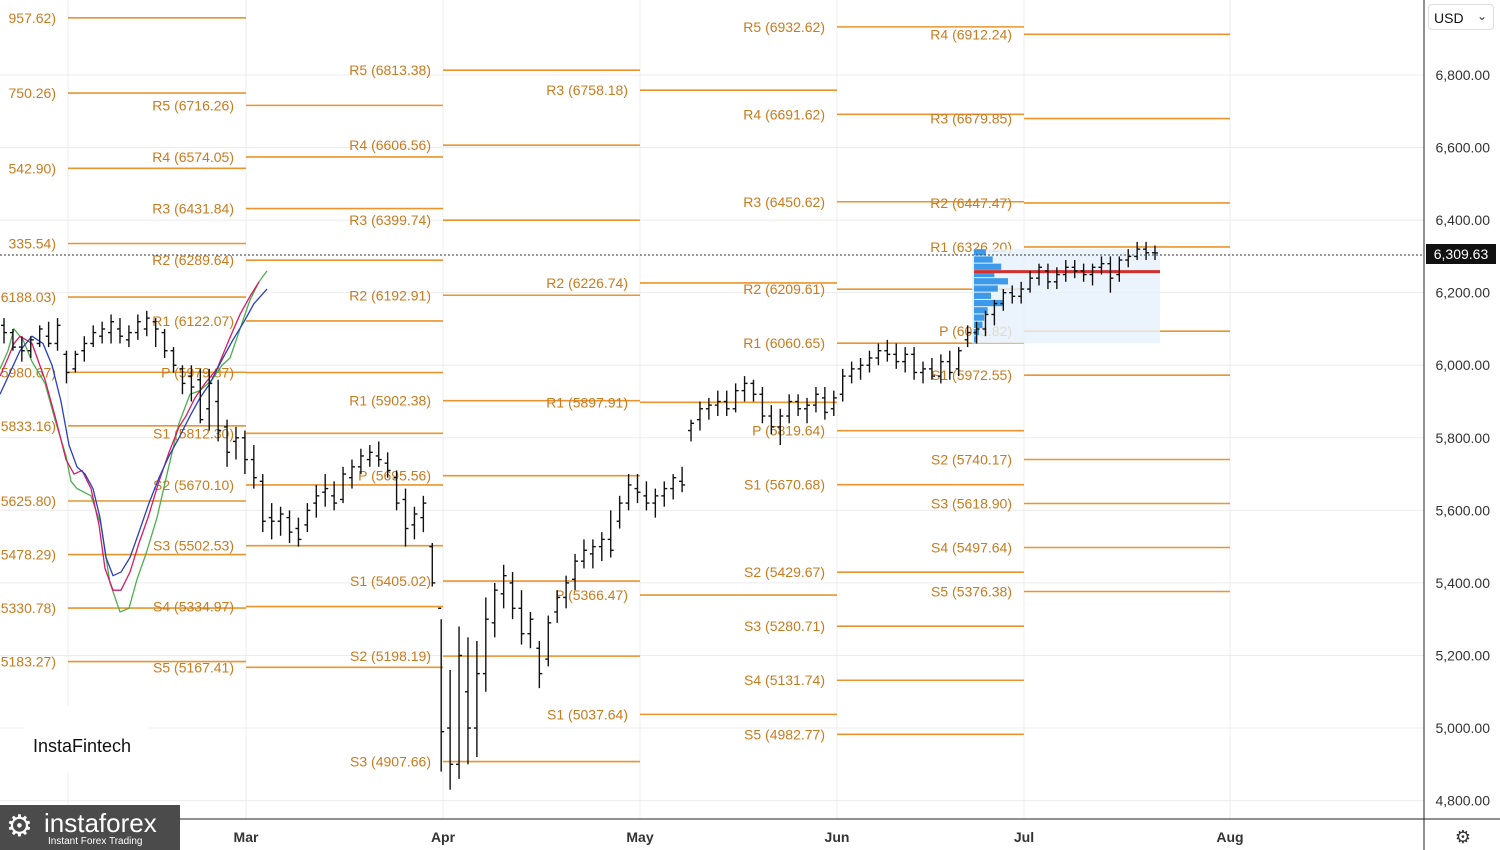  What do you see at coordinates (394, 476) in the screenshot?
I see `pivot-label: P (5695.56)` at bounding box center [394, 476].